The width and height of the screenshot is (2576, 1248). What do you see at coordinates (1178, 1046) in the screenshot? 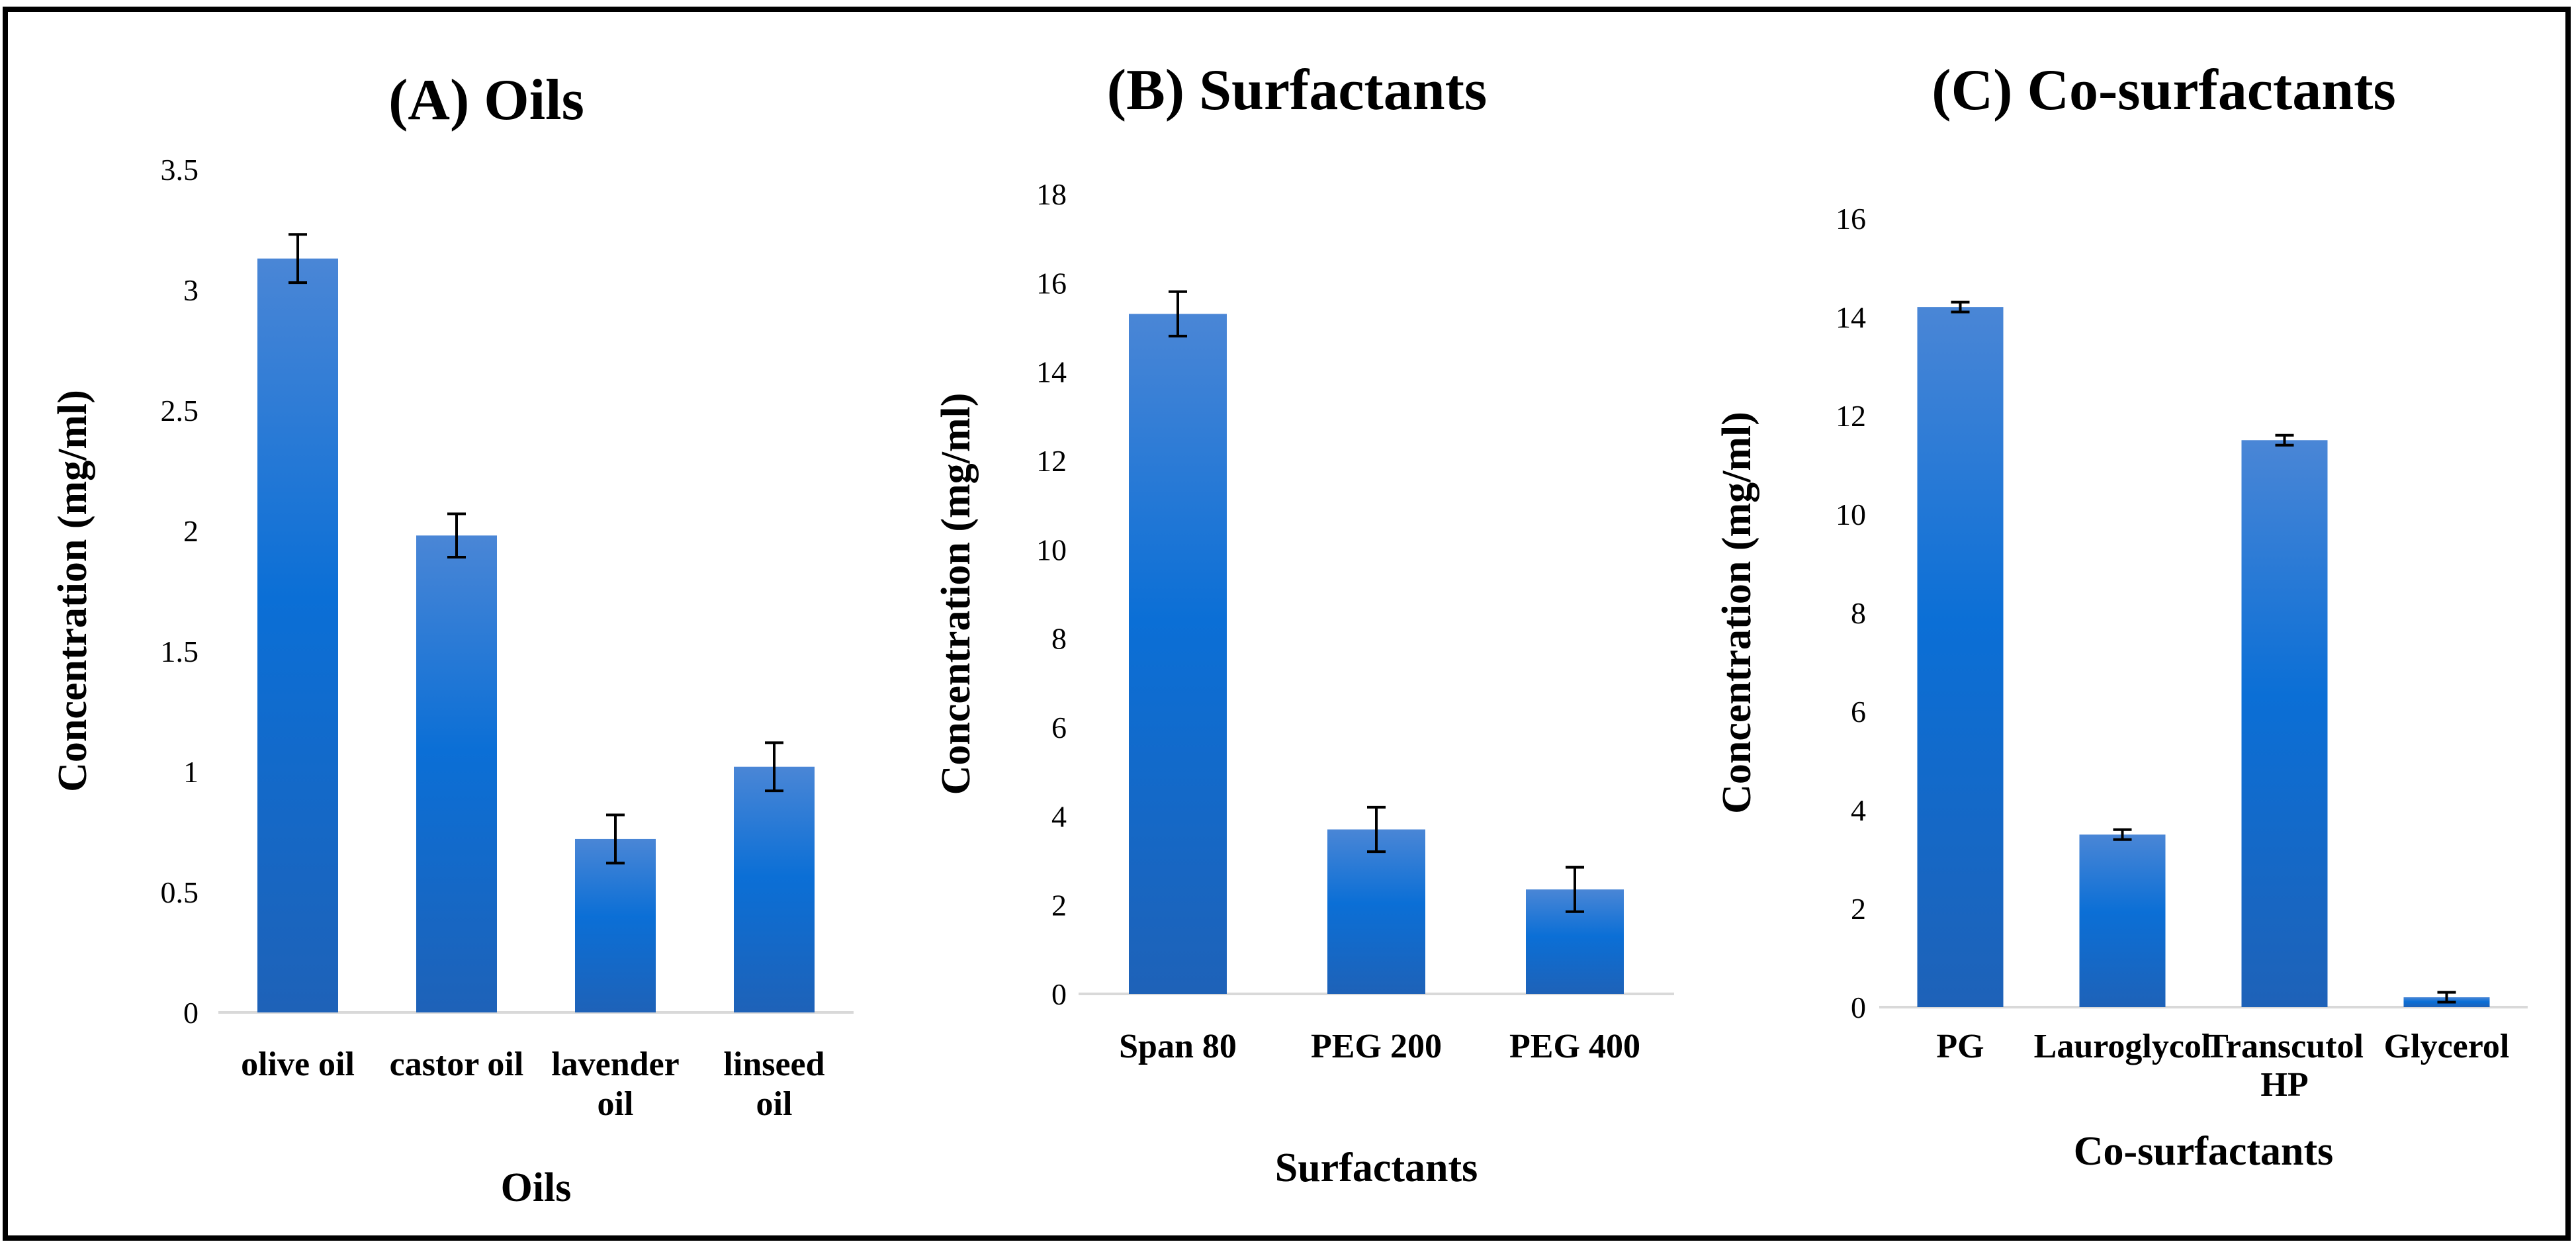
I see `x-tick-label: Span 80` at bounding box center [1178, 1046].